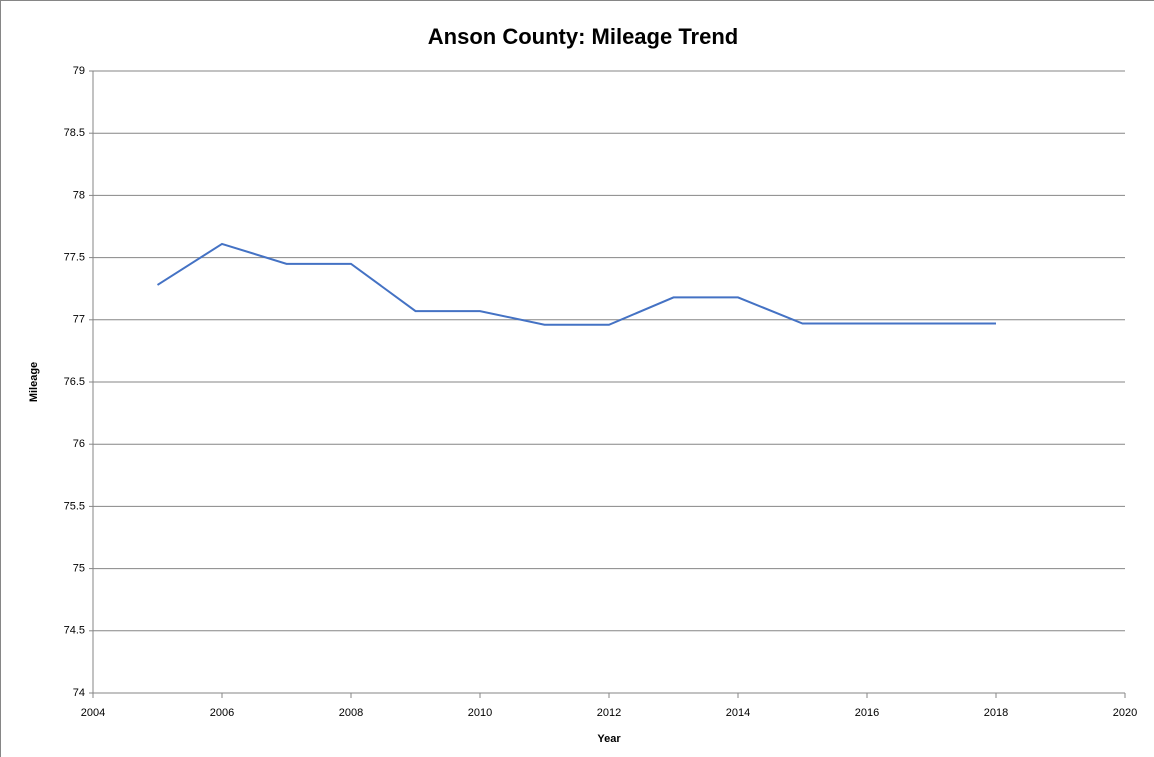  What do you see at coordinates (79, 195) in the screenshot?
I see `y-tick-label: 78` at bounding box center [79, 195].